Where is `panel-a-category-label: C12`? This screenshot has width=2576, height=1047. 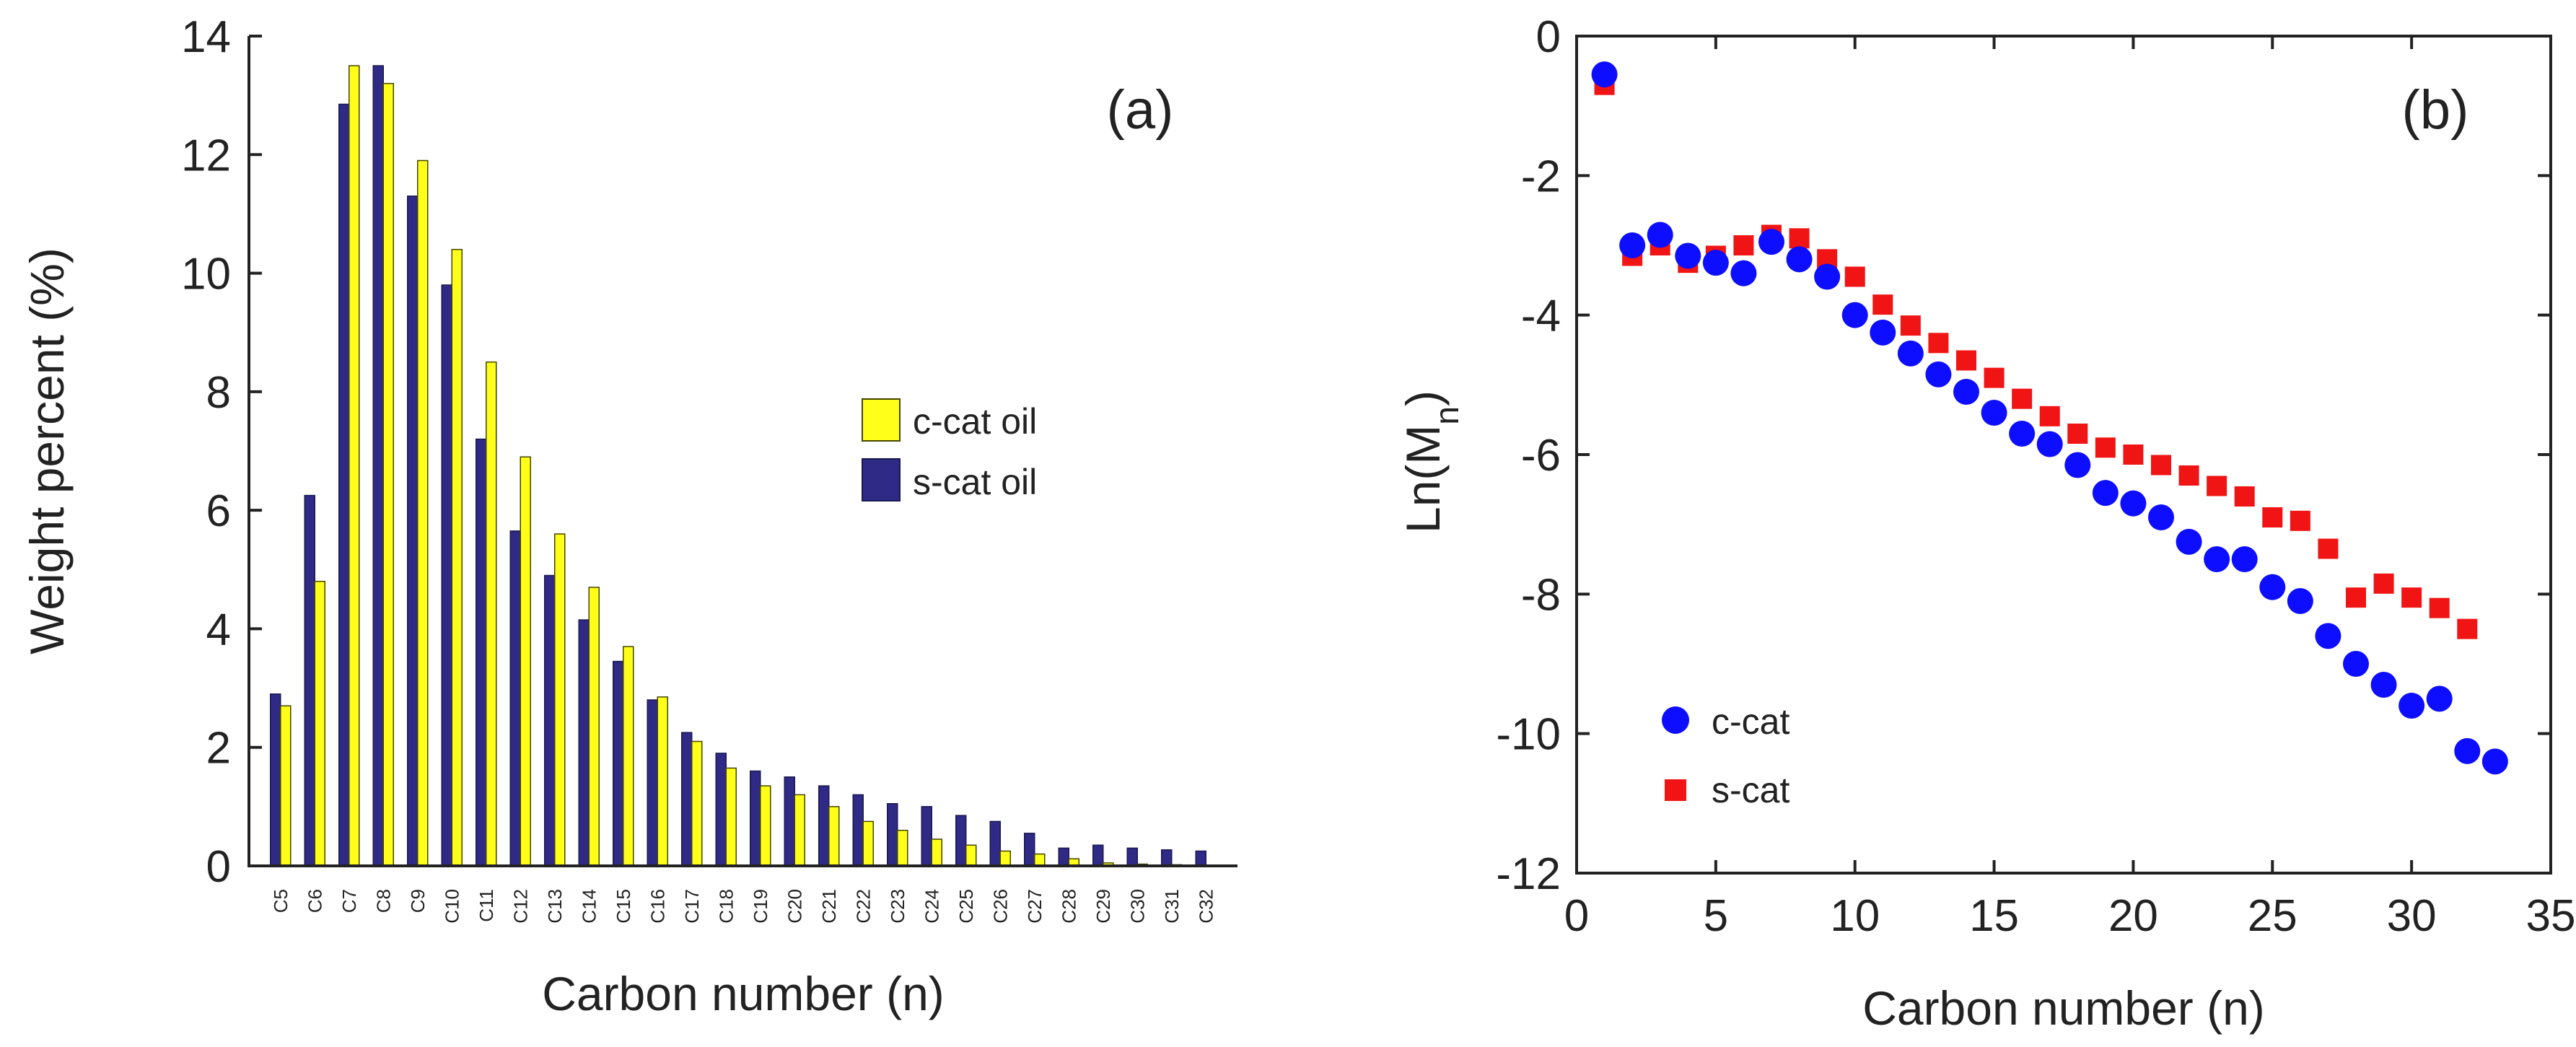 panel-a-category-label: C12 is located at coordinates (520, 906).